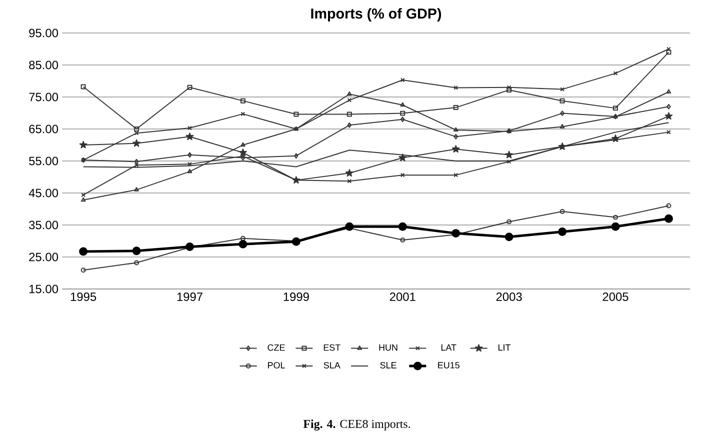 This screenshot has height=439, width=714. I want to click on x-tick-label: 1999, so click(296, 296).